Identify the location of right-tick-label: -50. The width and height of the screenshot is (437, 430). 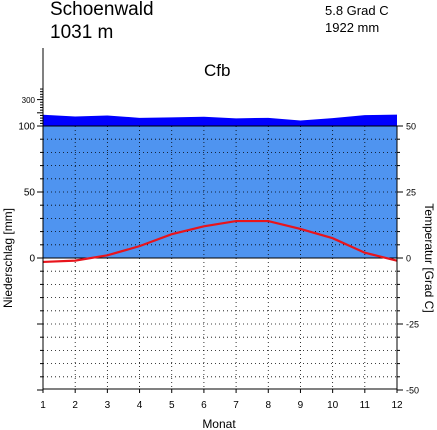
(412, 391).